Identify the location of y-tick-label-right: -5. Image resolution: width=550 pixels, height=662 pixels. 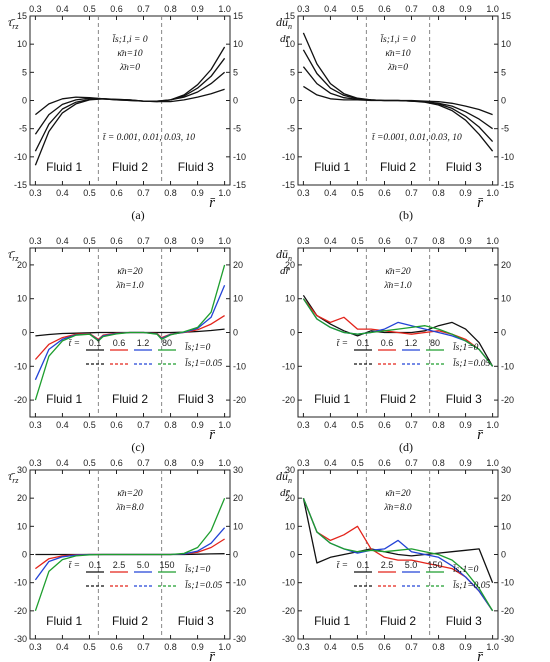
(505, 129).